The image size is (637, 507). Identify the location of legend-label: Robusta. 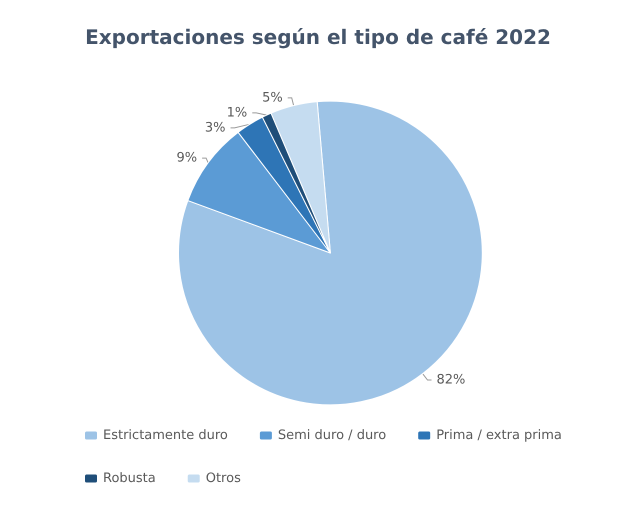
(129, 478).